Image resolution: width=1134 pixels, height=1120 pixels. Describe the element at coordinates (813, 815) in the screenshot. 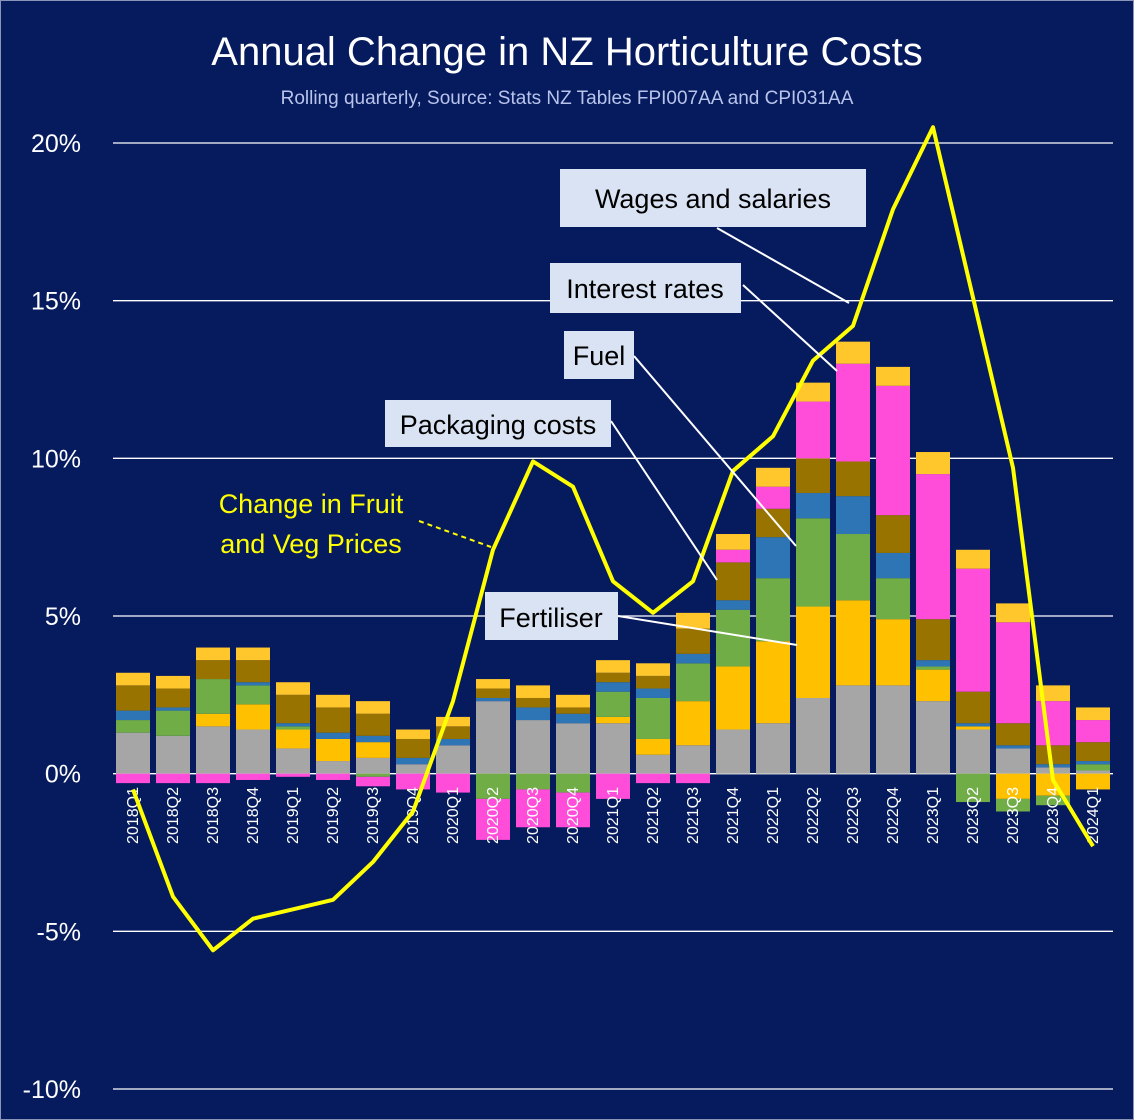

I see `x-tick-label: 2022Q2` at that location.